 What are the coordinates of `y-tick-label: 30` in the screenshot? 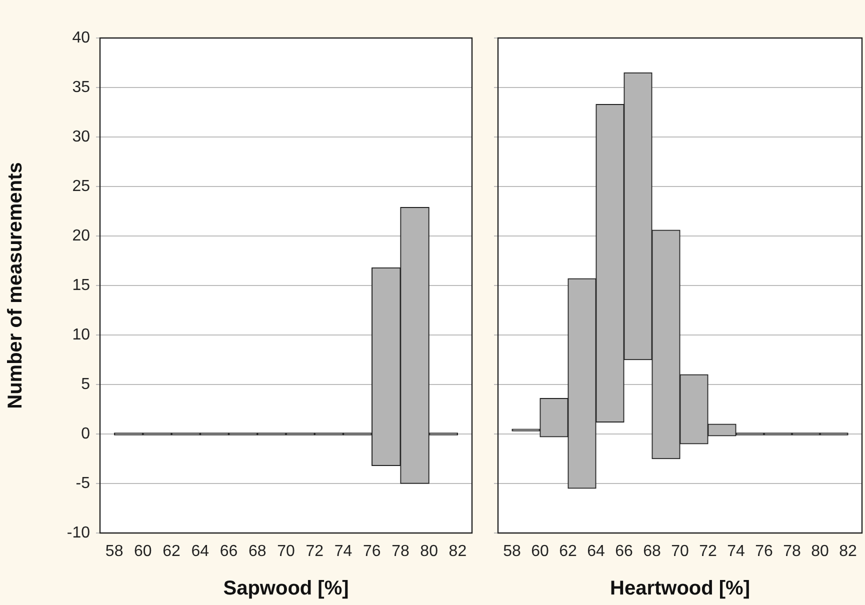 It's located at (81, 137).